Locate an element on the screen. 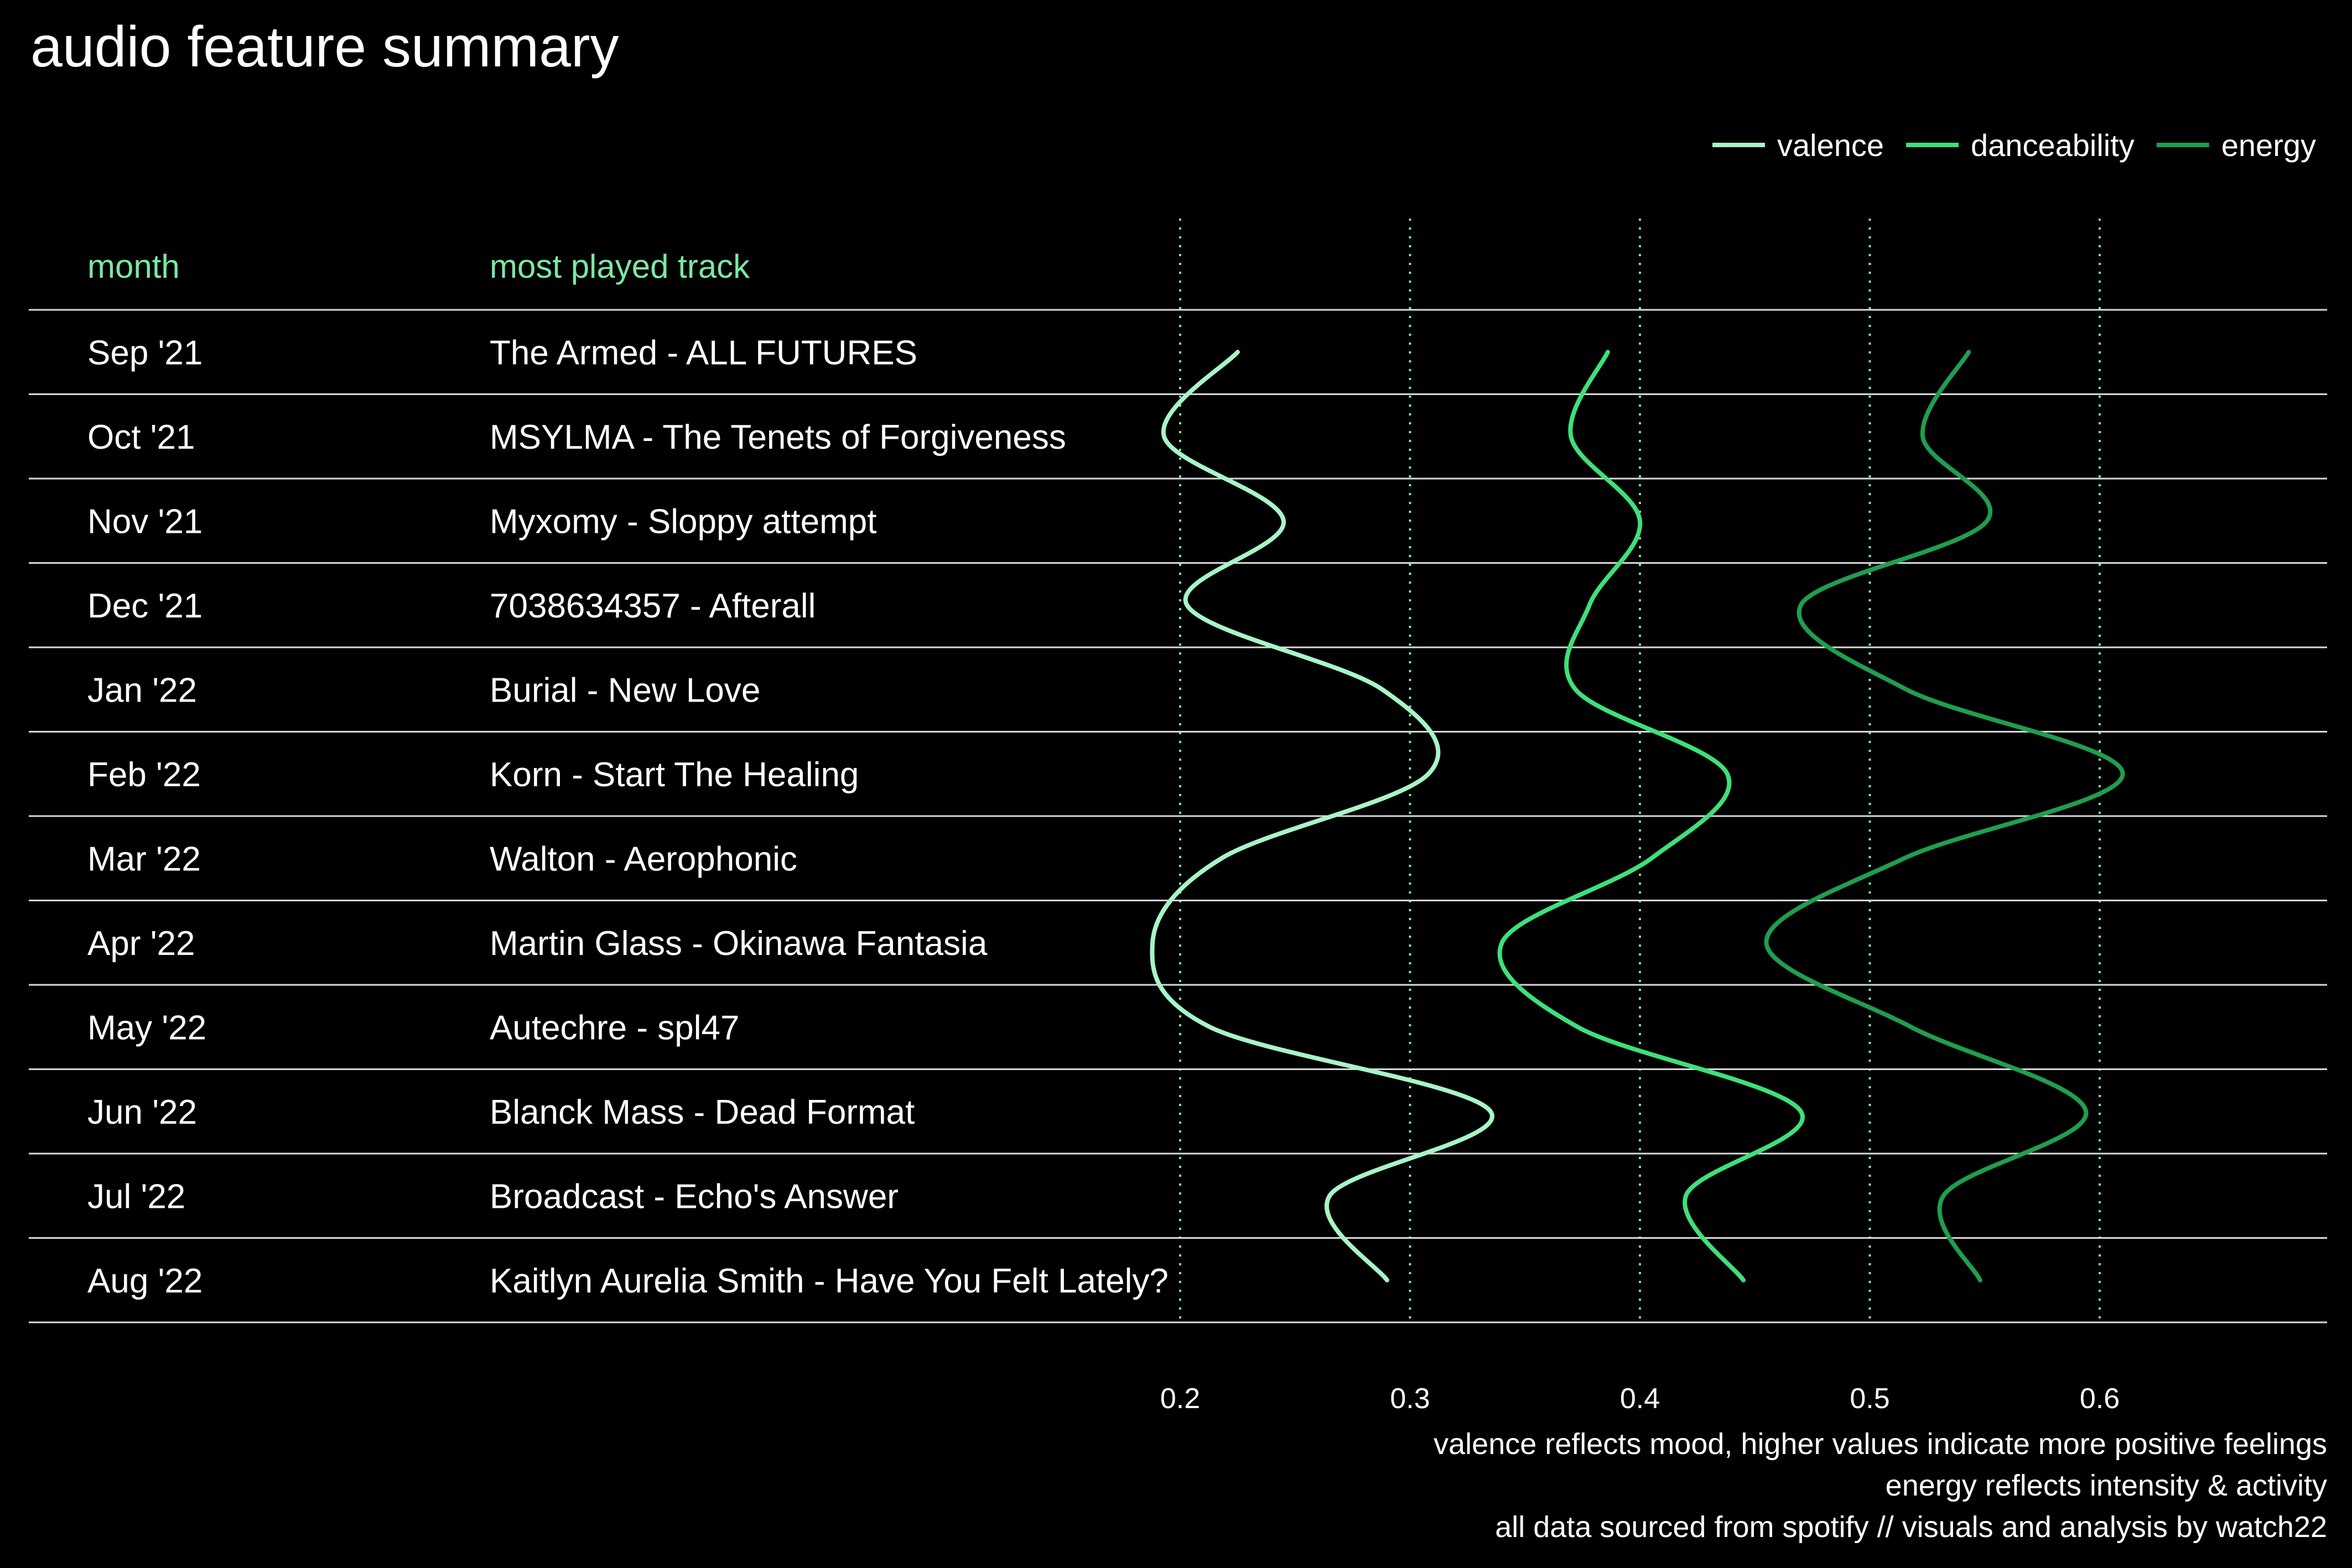 Image resolution: width=2352 pixels, height=1568 pixels. legend-label-danceability: danceability is located at coordinates (2053, 146).